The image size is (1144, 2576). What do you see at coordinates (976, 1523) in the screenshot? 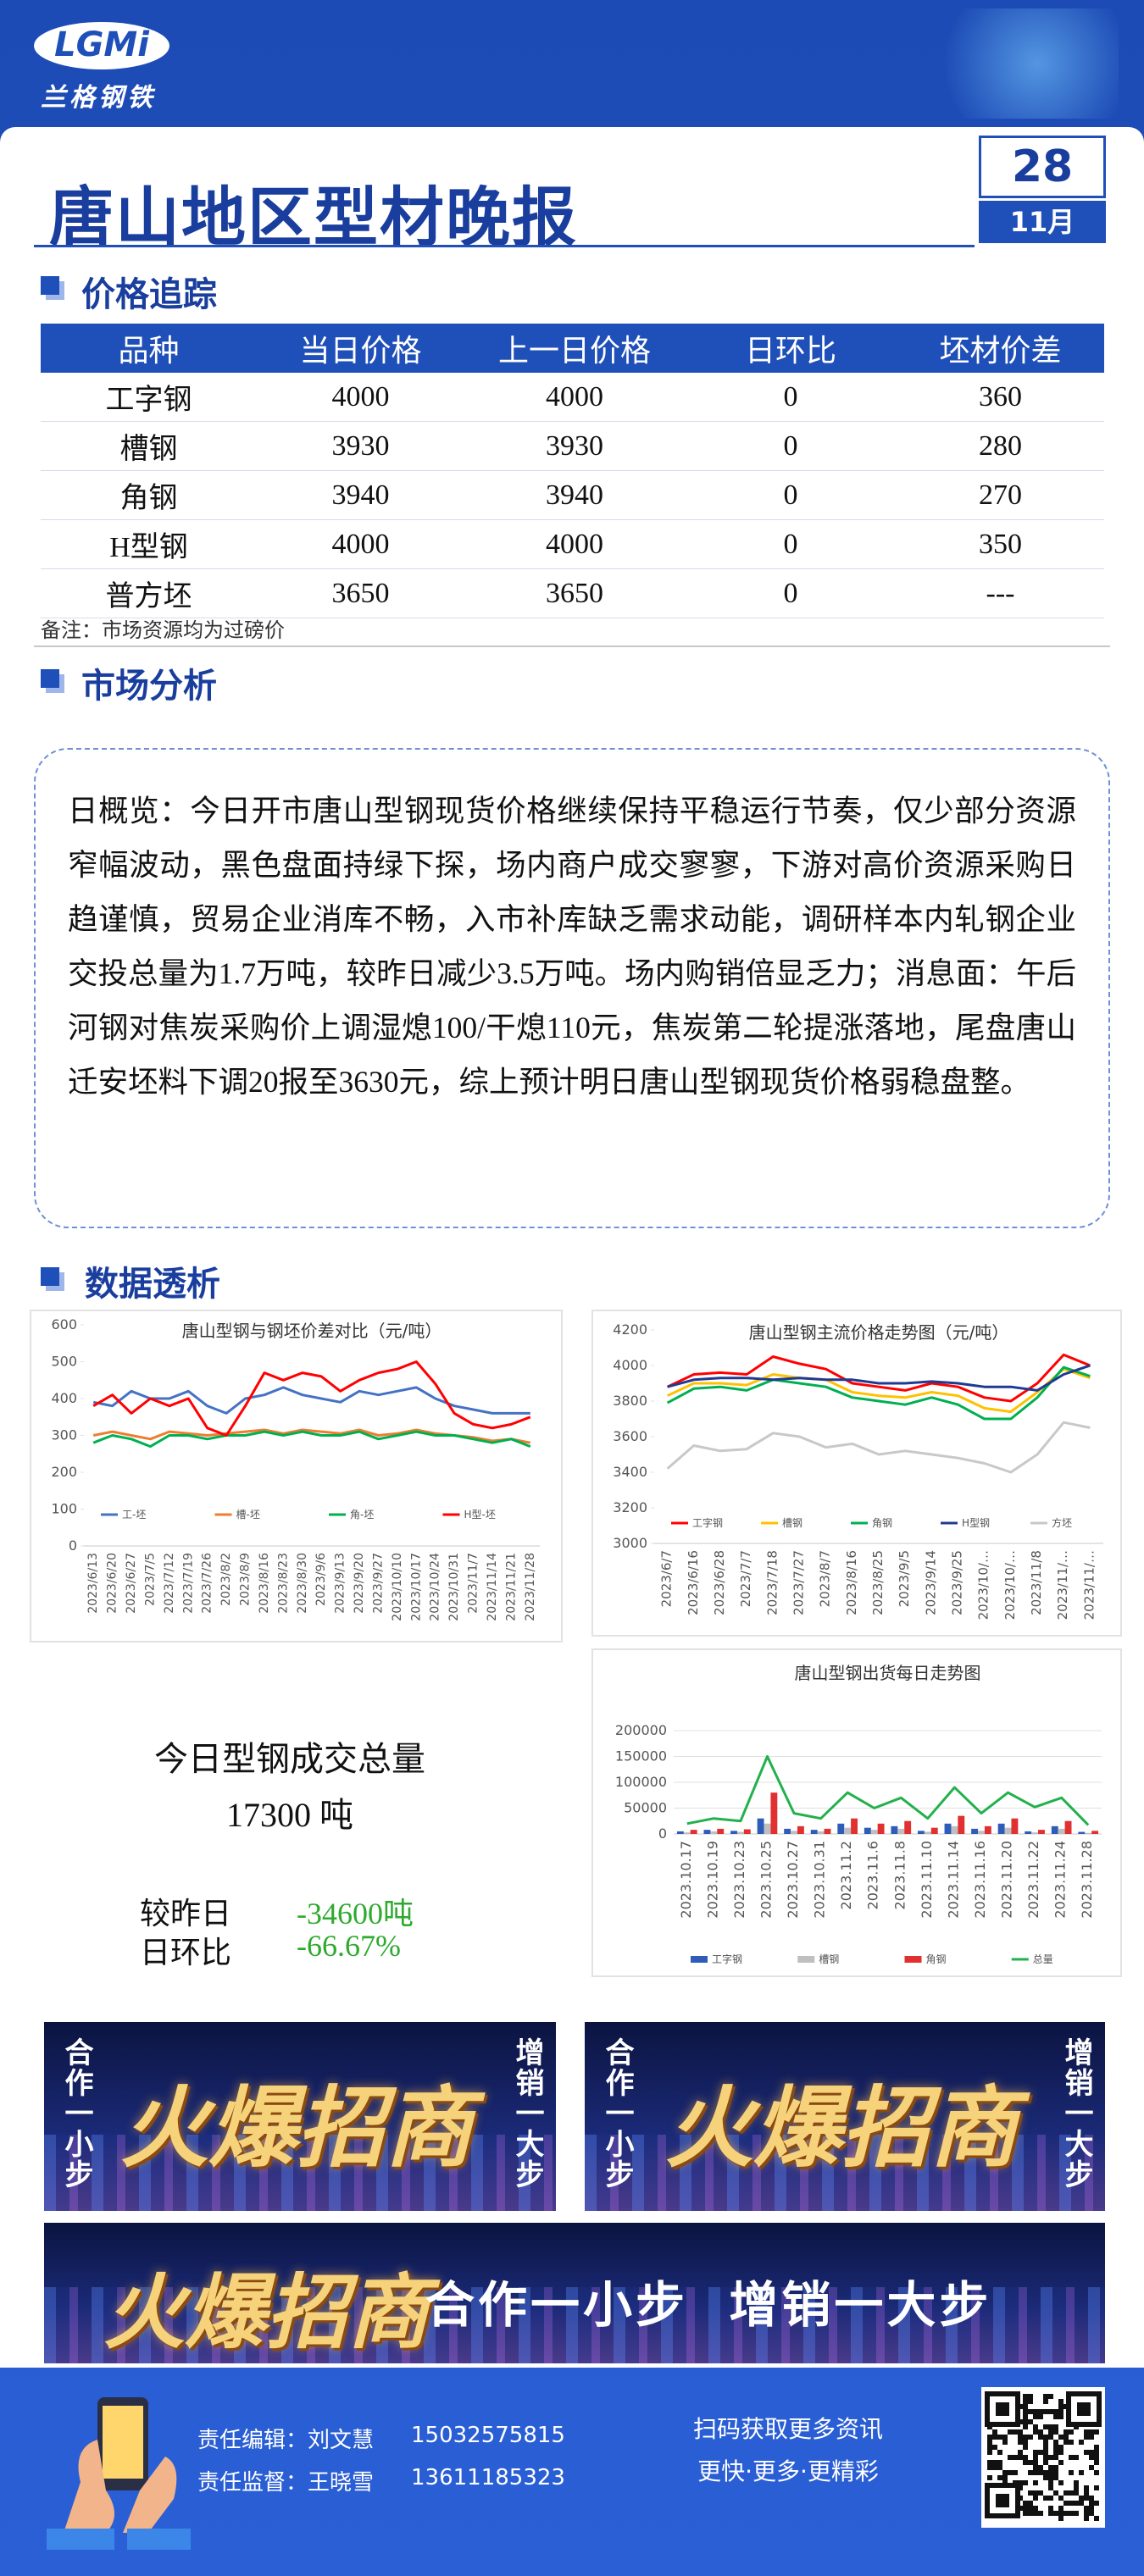
I see `legend-label: H型钢` at bounding box center [976, 1523].